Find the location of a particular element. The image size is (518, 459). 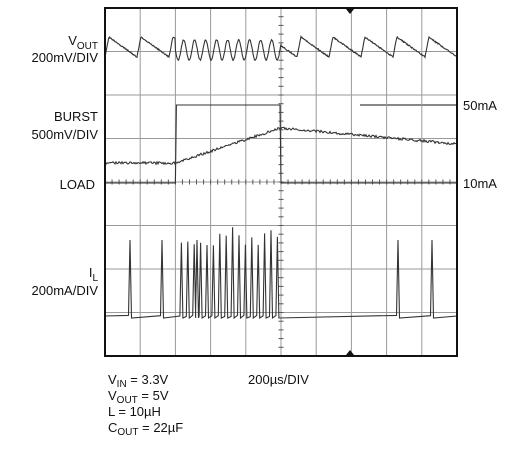

vout-channel-label: VOUT is located at coordinates (83, 42).